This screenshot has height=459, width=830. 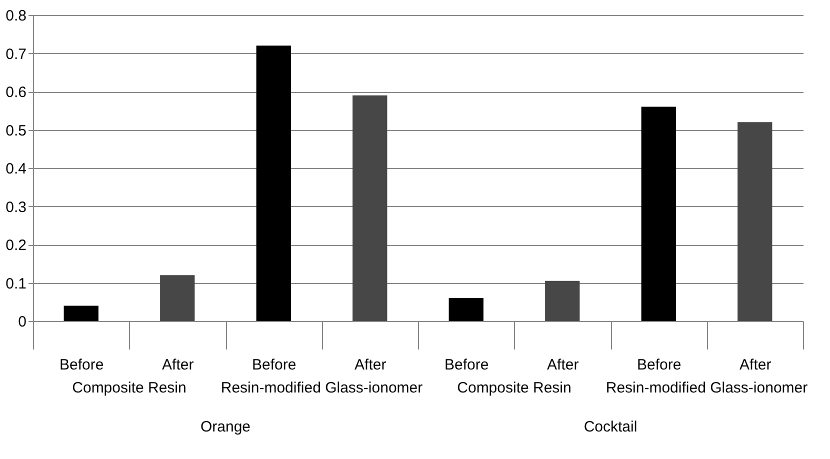 What do you see at coordinates (16, 283) in the screenshot?
I see `y-tick-label: 0.1` at bounding box center [16, 283].